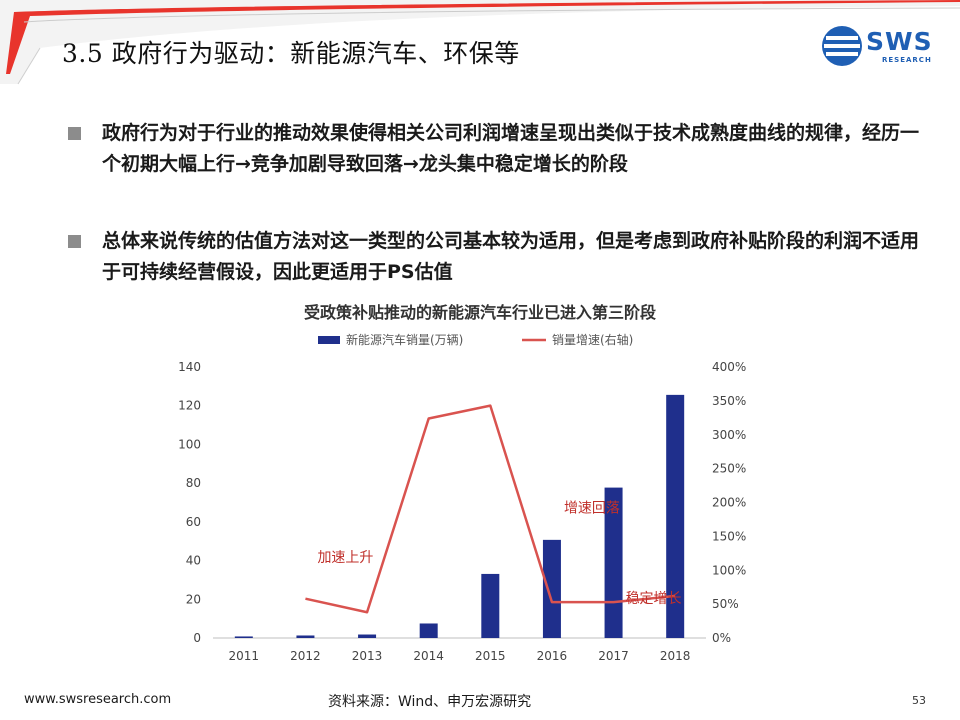  Describe the element at coordinates (244, 656) in the screenshot. I see `x-tick-label: 2011` at that location.